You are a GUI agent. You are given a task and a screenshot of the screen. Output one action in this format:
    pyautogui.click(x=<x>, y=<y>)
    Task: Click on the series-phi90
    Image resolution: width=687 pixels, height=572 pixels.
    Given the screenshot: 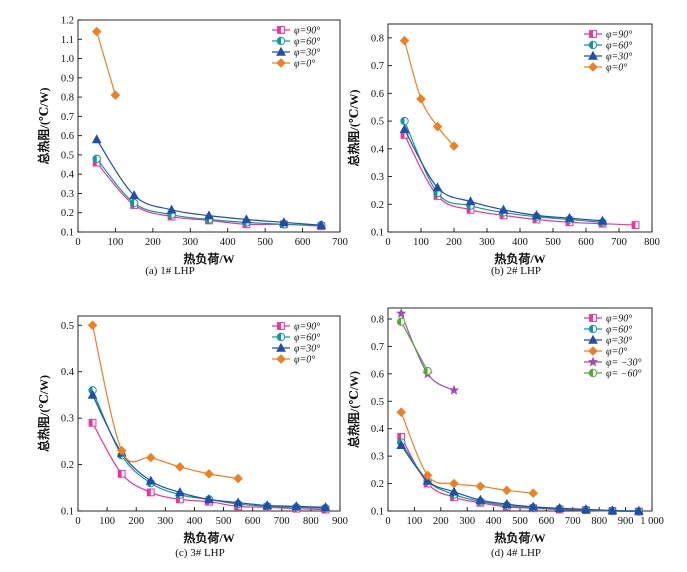 What is the action you would take?
    pyautogui.click(x=520, y=180)
    